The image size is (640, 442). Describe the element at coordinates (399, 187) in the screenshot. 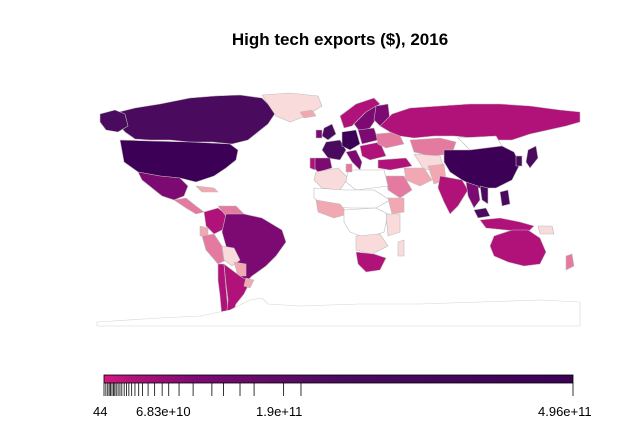

I see `country-saudi-arabia` at that location.